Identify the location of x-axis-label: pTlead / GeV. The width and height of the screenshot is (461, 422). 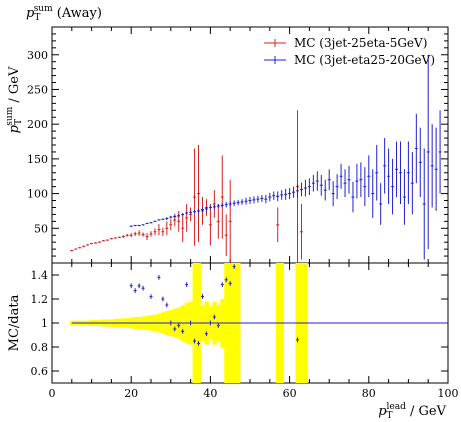
(412, 411).